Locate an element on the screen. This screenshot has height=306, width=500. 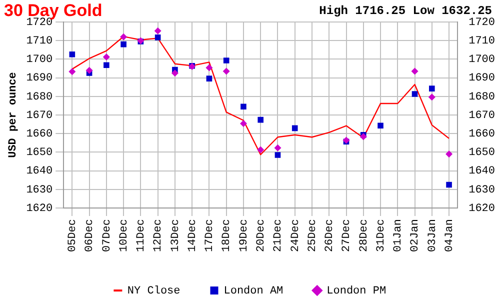
y-tick-label: 1680 is located at coordinates (39, 97).